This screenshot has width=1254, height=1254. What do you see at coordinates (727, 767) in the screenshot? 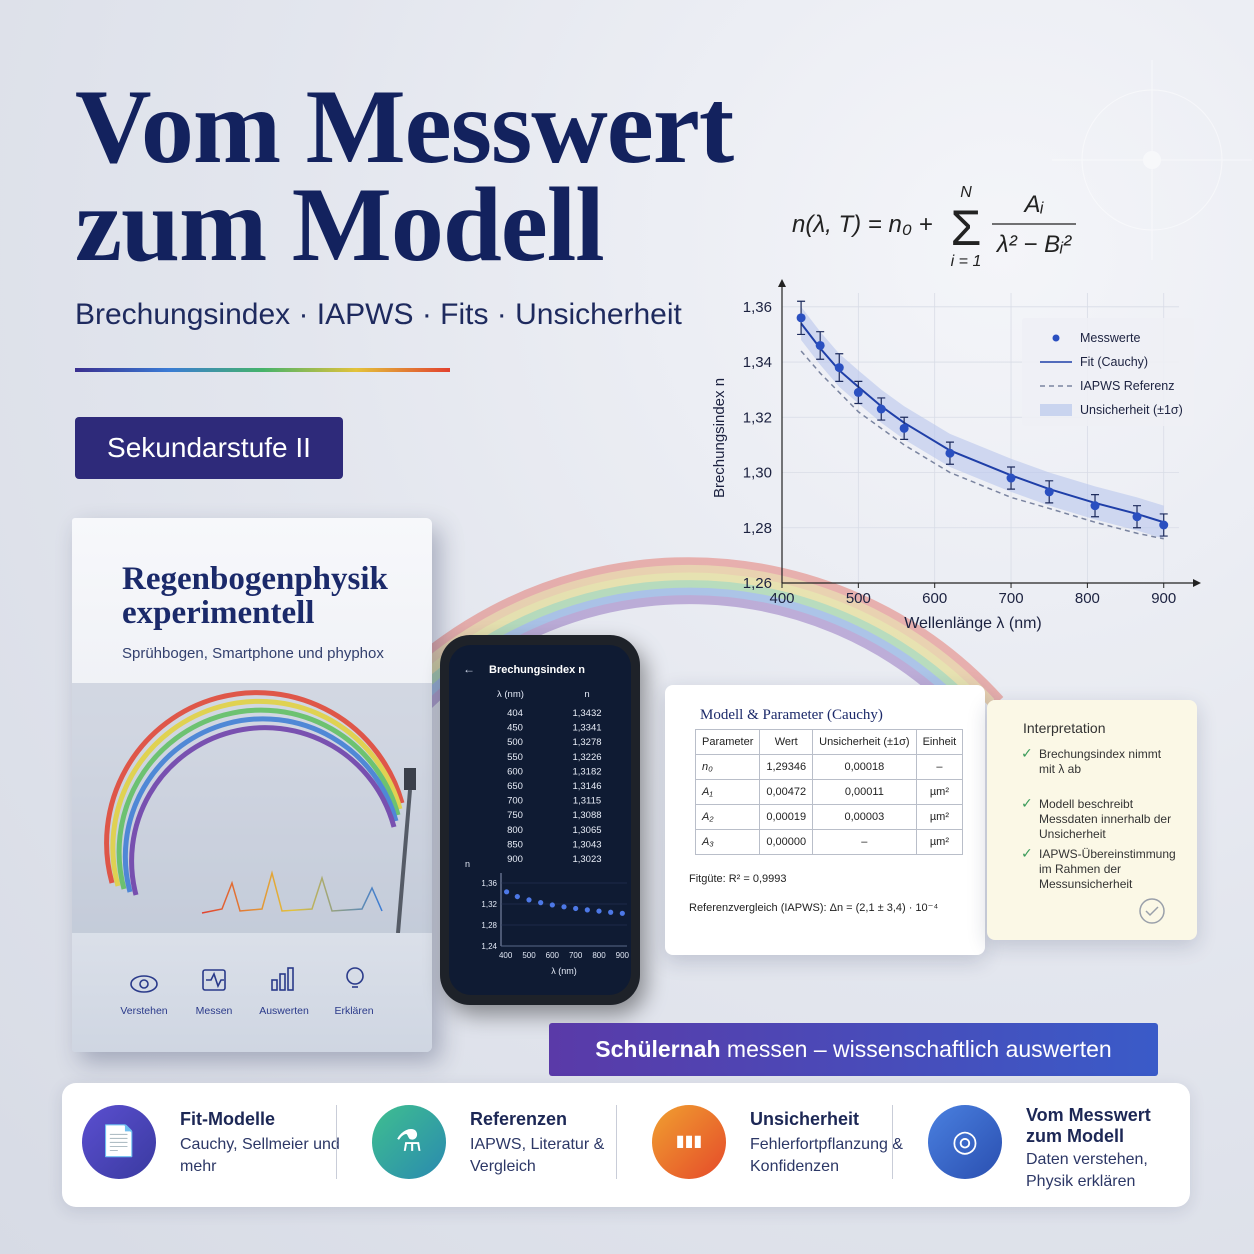
I see `table-cell: n₀` at bounding box center [727, 767].